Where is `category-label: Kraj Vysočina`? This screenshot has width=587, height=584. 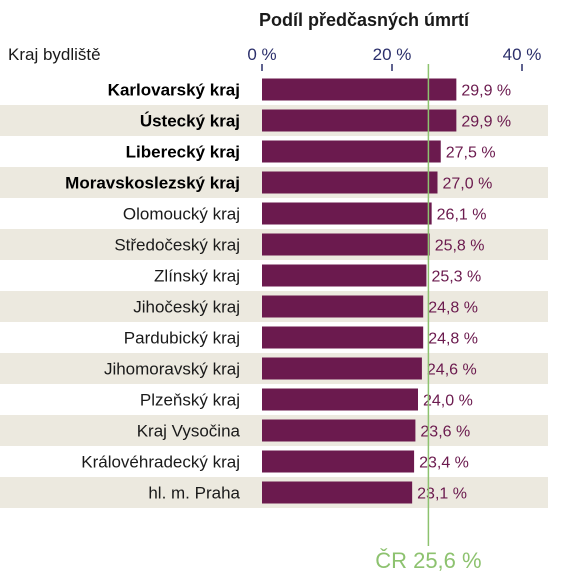 category-label: Kraj Vysočina is located at coordinates (189, 431).